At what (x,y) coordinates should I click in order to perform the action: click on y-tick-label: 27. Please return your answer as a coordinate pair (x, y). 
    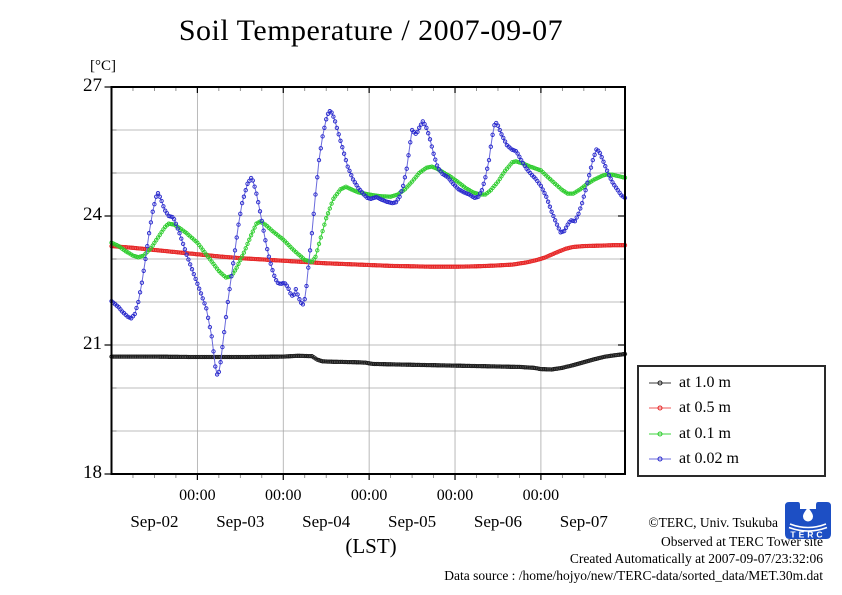
    Looking at the image, I should click on (92, 85).